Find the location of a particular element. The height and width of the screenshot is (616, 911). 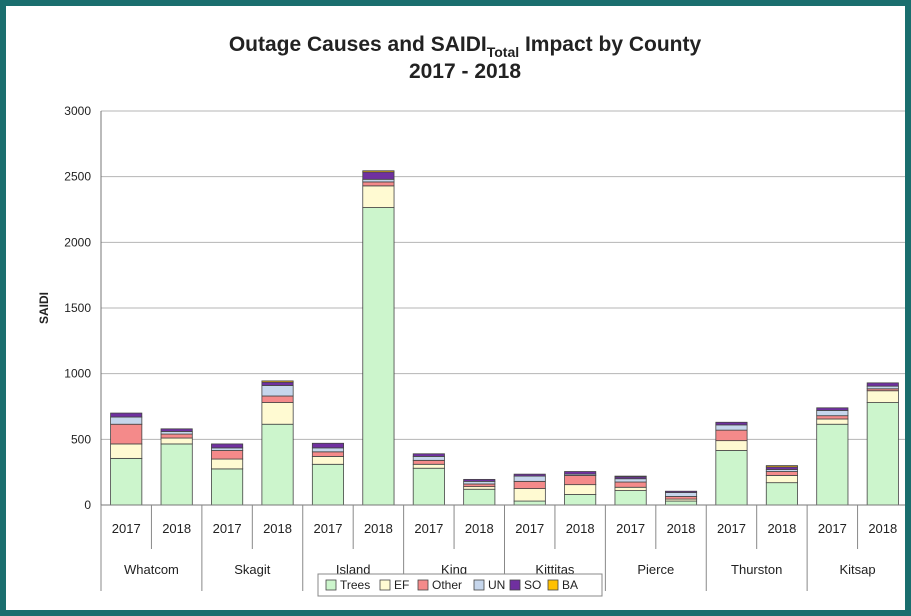

y-tick-label: 1500 is located at coordinates (77, 308).